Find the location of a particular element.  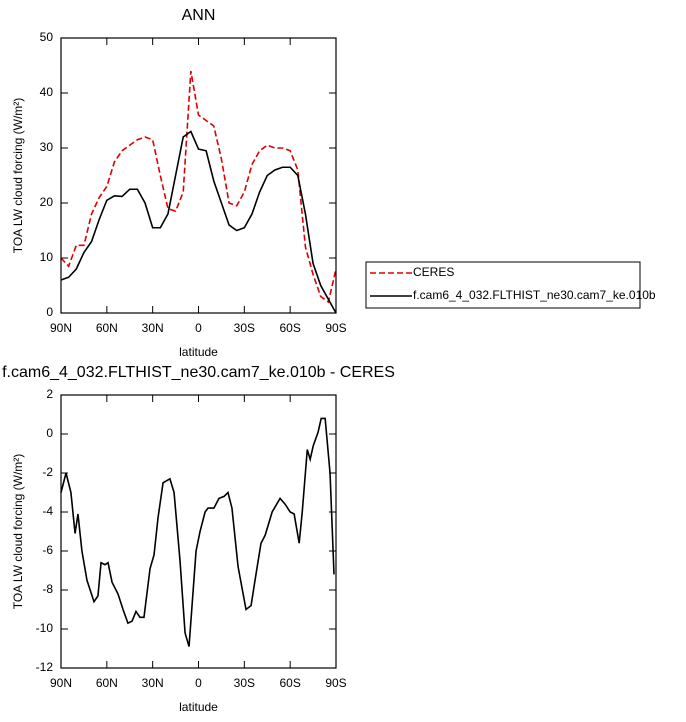

y-tick-label: 10 is located at coordinates (47, 257).